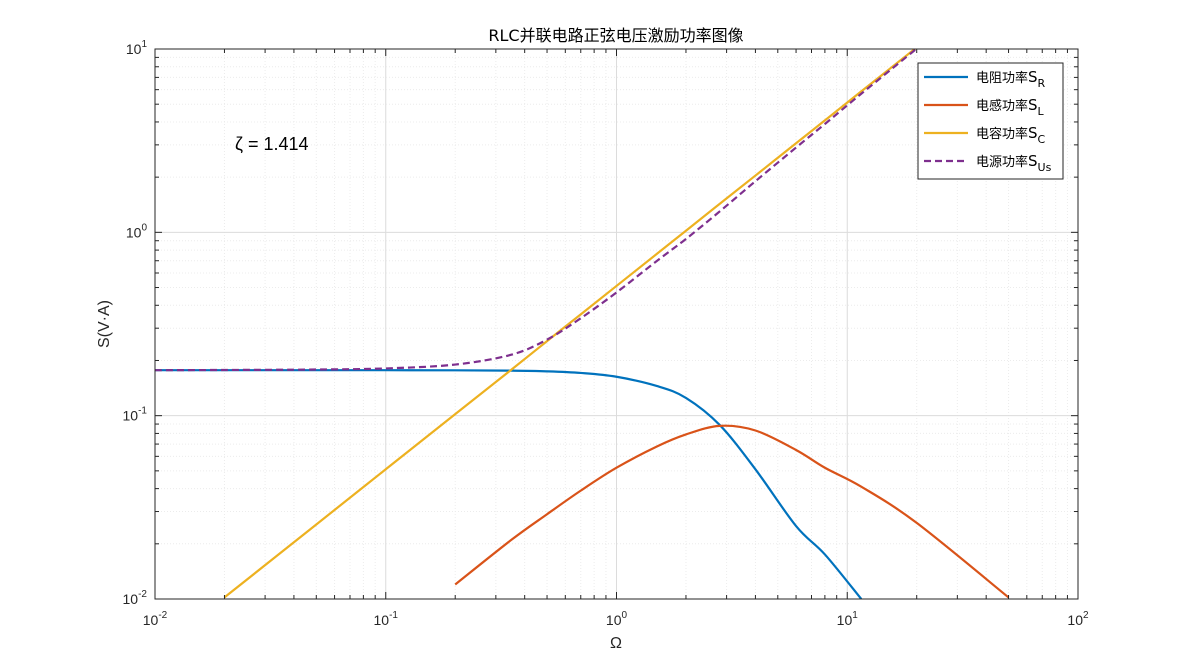  I want to click on chart-title: RLC并联电路正弦电压激励功率图像, so click(615, 35).